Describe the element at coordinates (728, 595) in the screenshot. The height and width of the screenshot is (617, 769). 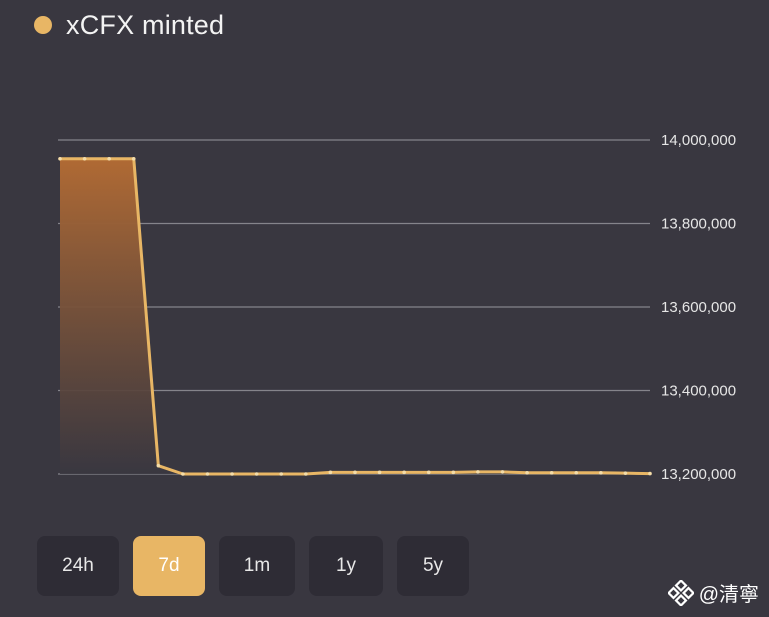
I see `watermark-text: @清寧` at that location.